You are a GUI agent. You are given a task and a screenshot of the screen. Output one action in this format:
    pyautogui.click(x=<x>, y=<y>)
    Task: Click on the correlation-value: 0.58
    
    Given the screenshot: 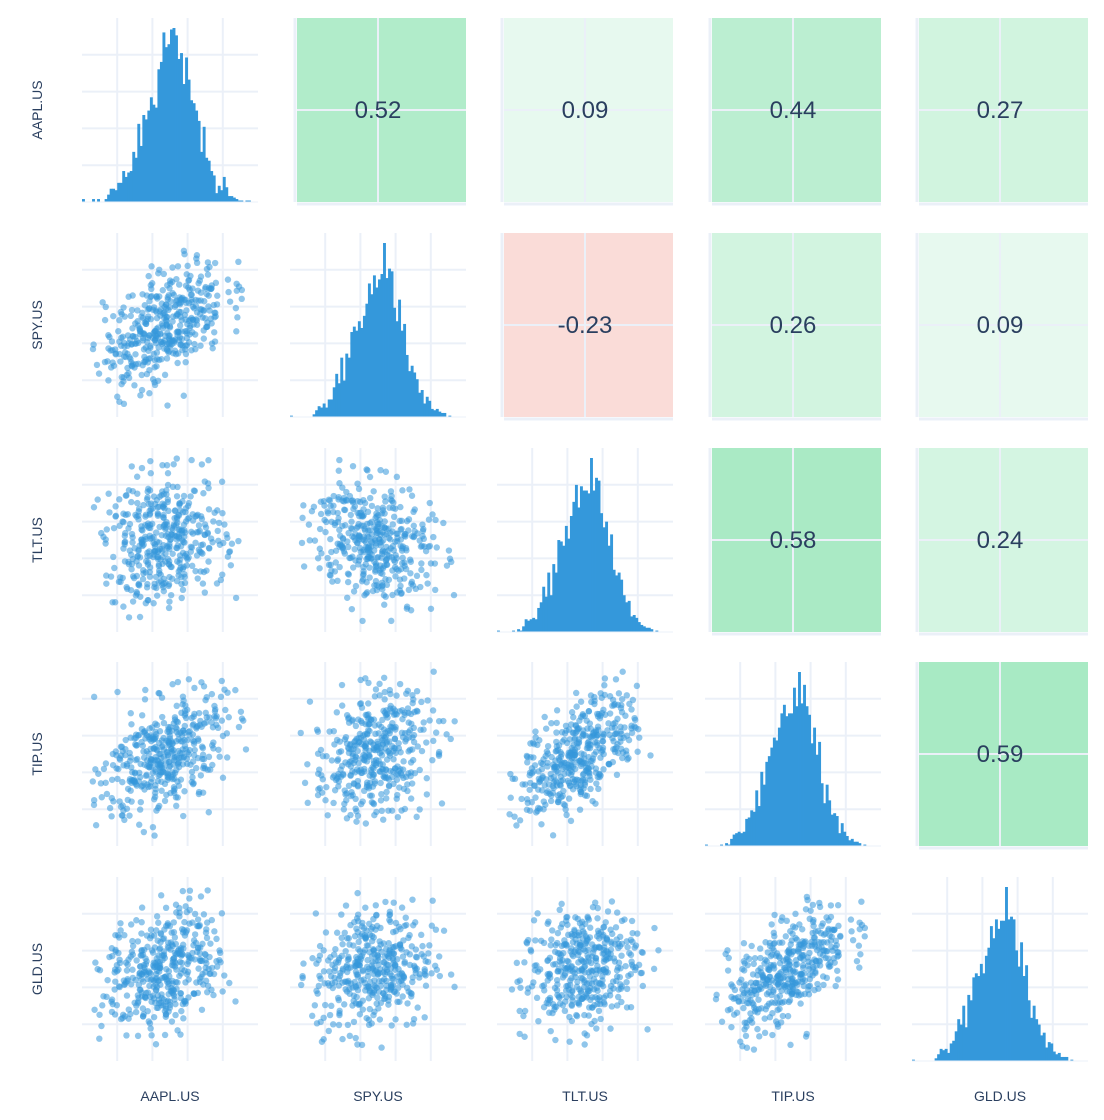 What is the action you would take?
    pyautogui.click(x=793, y=540)
    